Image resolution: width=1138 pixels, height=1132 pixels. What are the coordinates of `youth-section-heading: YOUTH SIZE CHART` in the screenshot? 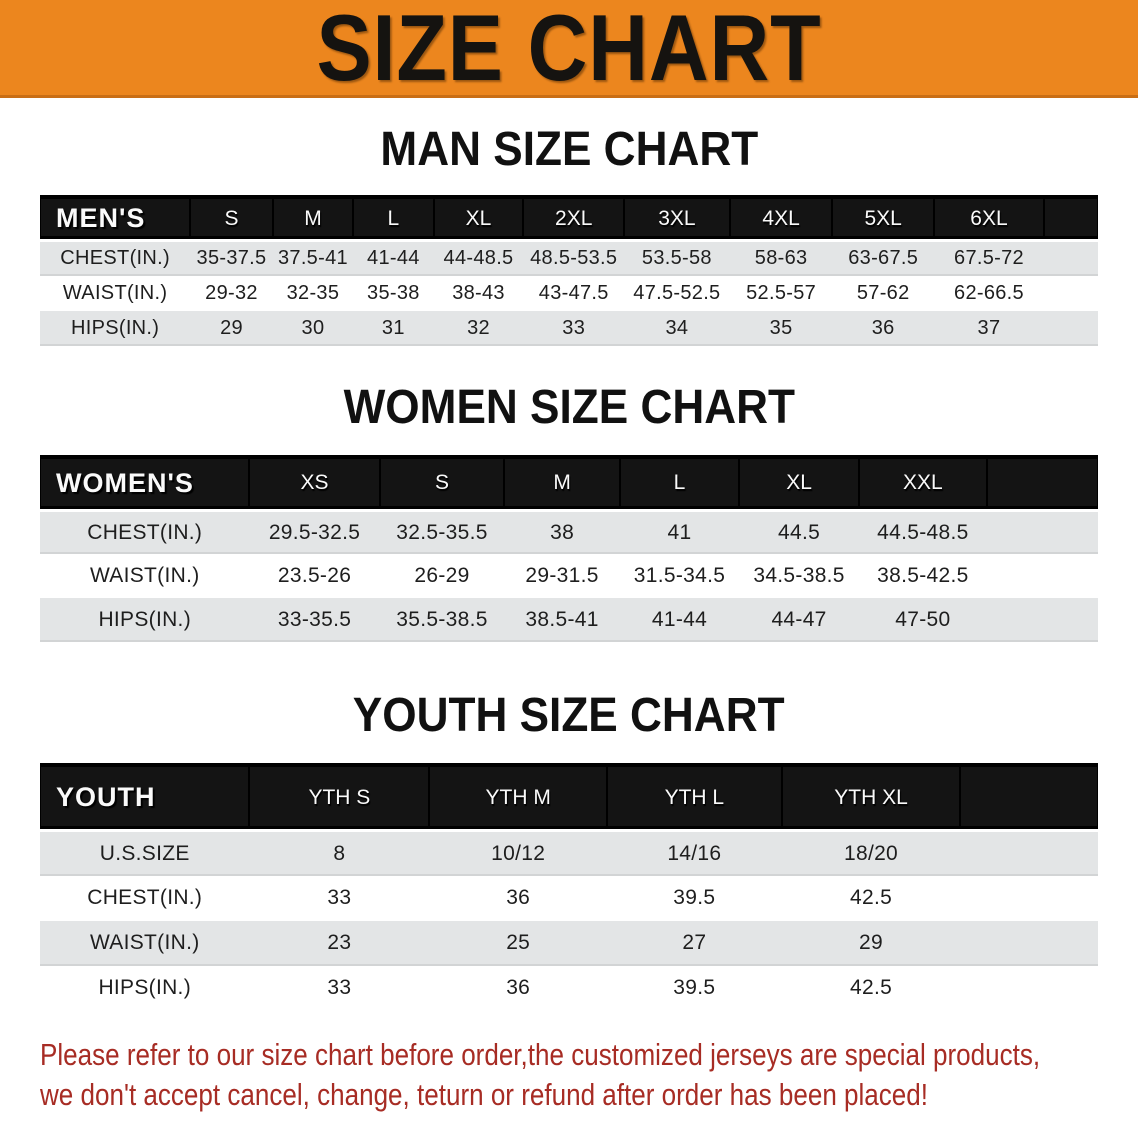 It's located at (569, 715).